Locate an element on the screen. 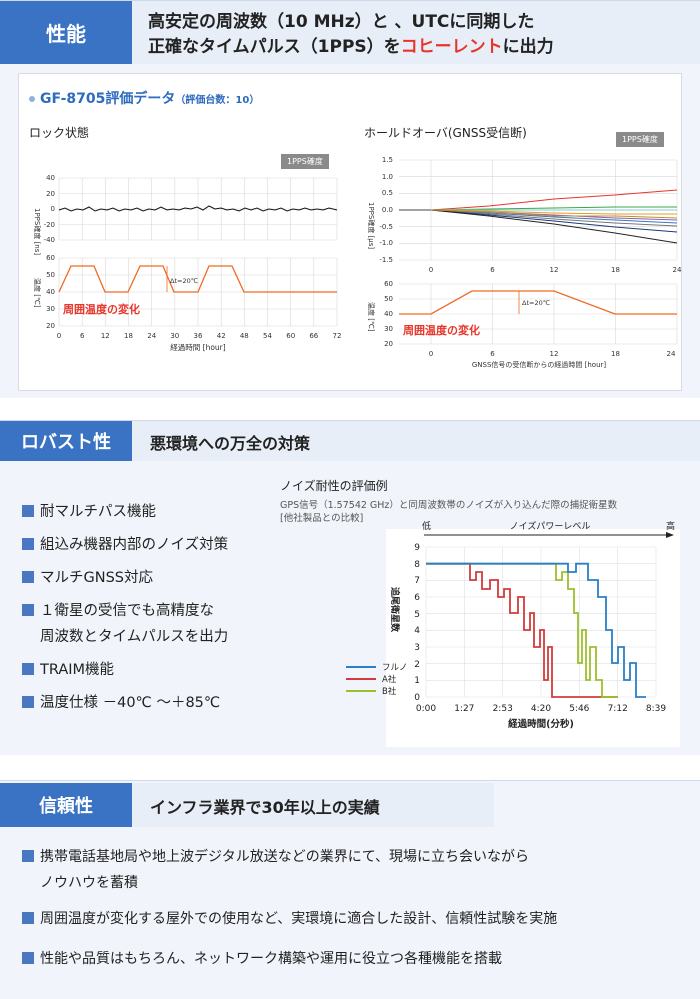  right-xlabel: GNSS信号の受信断からの経過時間 [hour] is located at coordinates (539, 364).